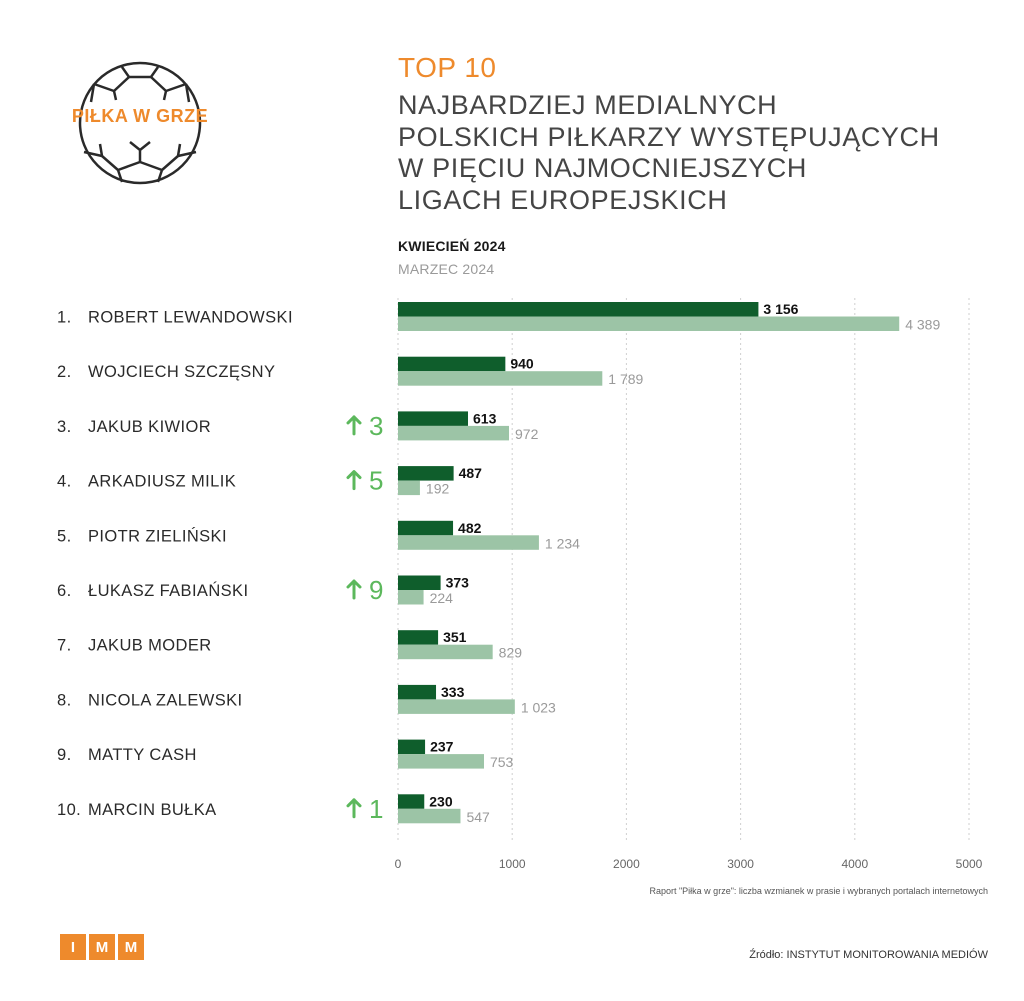  What do you see at coordinates (626, 864) in the screenshot?
I see `x-tick-label: 2000` at bounding box center [626, 864].